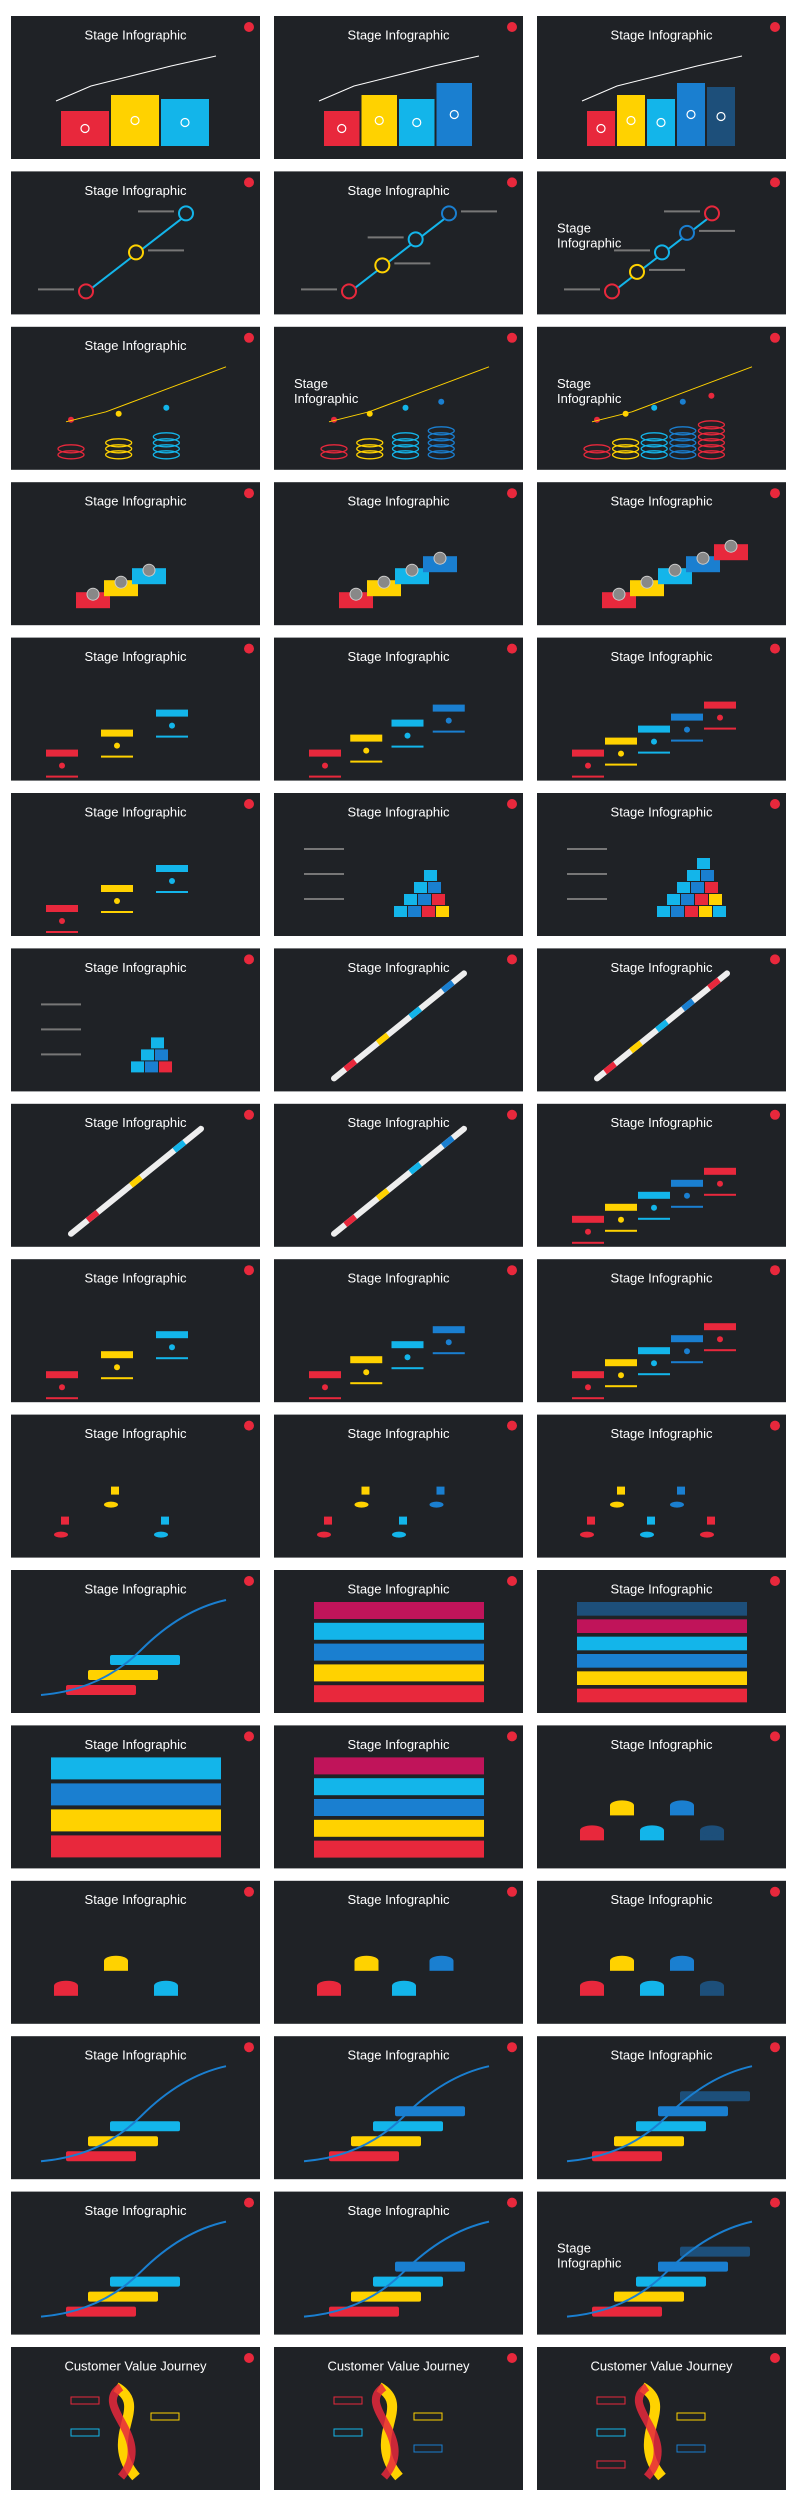  What do you see at coordinates (691, 114) in the screenshot?
I see `stage-bar` at bounding box center [691, 114].